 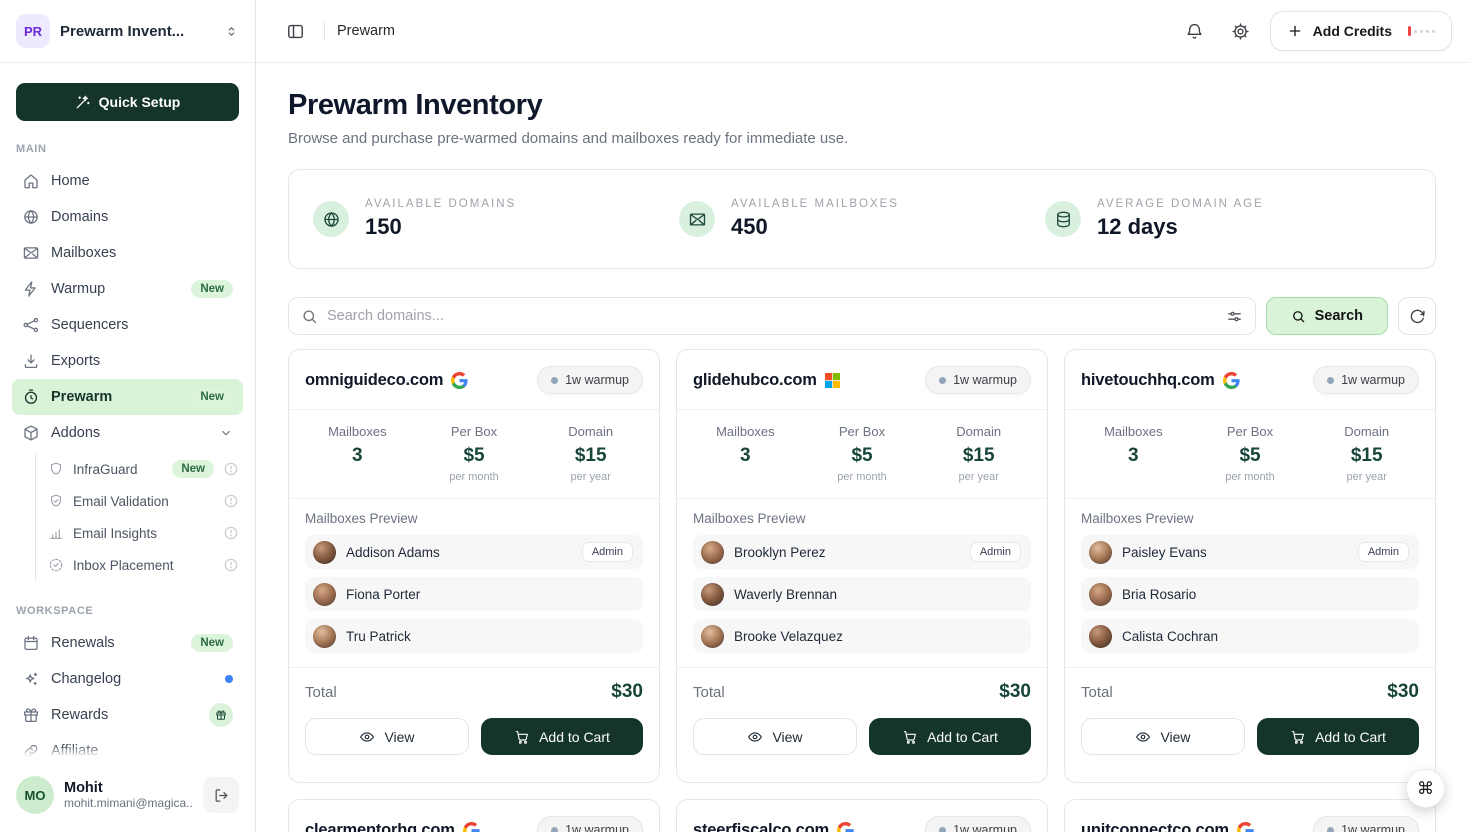 What do you see at coordinates (321, 692) in the screenshot?
I see `total-label: Total` at bounding box center [321, 692].